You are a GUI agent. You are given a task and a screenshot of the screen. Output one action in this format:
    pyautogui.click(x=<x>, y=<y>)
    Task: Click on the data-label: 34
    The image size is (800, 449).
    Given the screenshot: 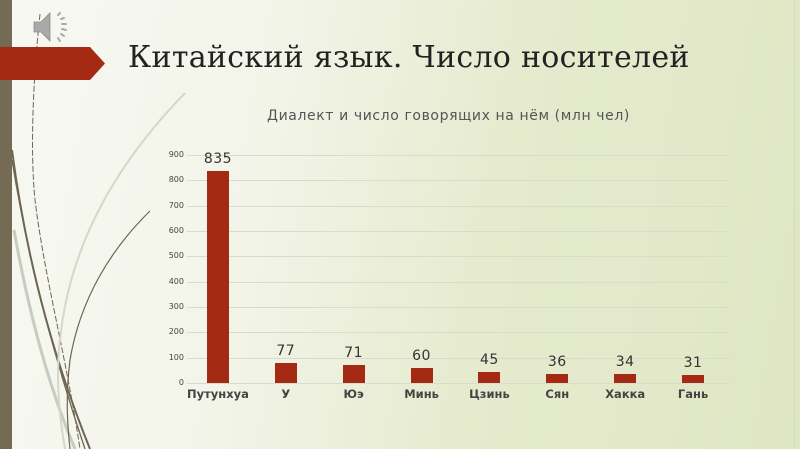 What is the action you would take?
    pyautogui.click(x=625, y=362)
    